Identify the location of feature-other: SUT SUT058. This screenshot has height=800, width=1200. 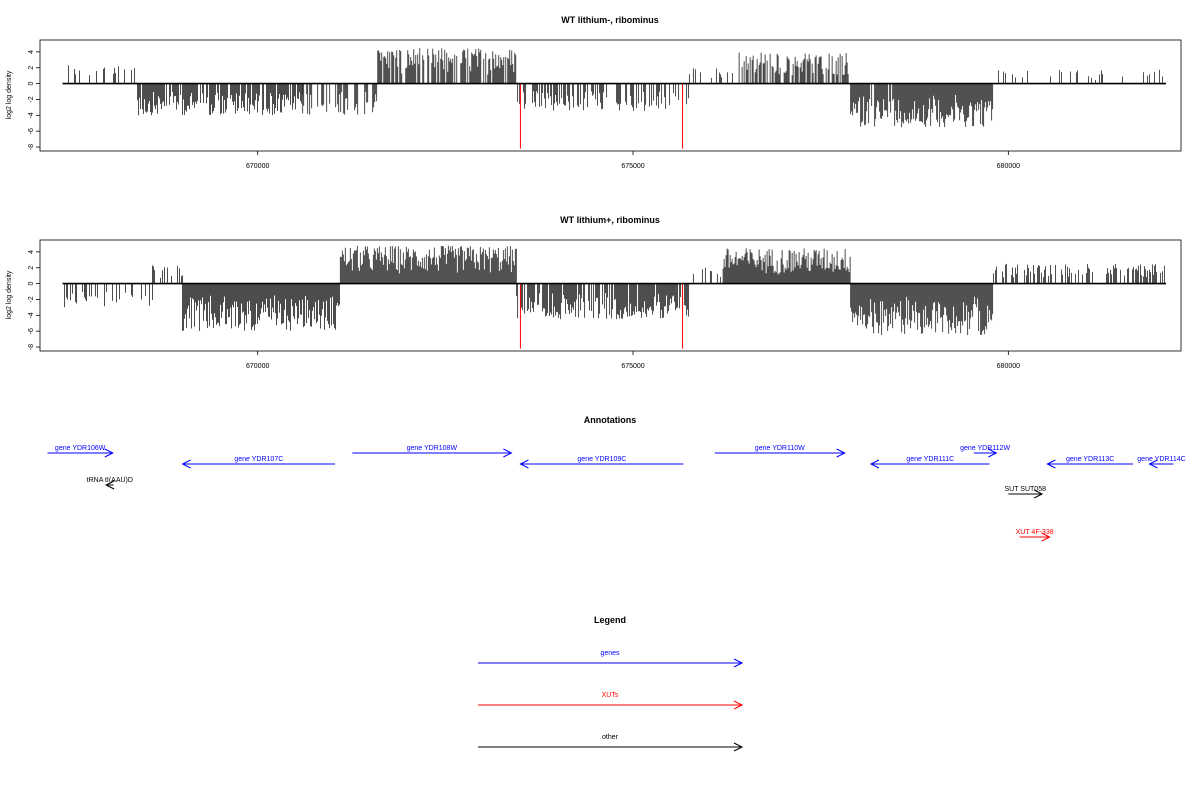
(1025, 492).